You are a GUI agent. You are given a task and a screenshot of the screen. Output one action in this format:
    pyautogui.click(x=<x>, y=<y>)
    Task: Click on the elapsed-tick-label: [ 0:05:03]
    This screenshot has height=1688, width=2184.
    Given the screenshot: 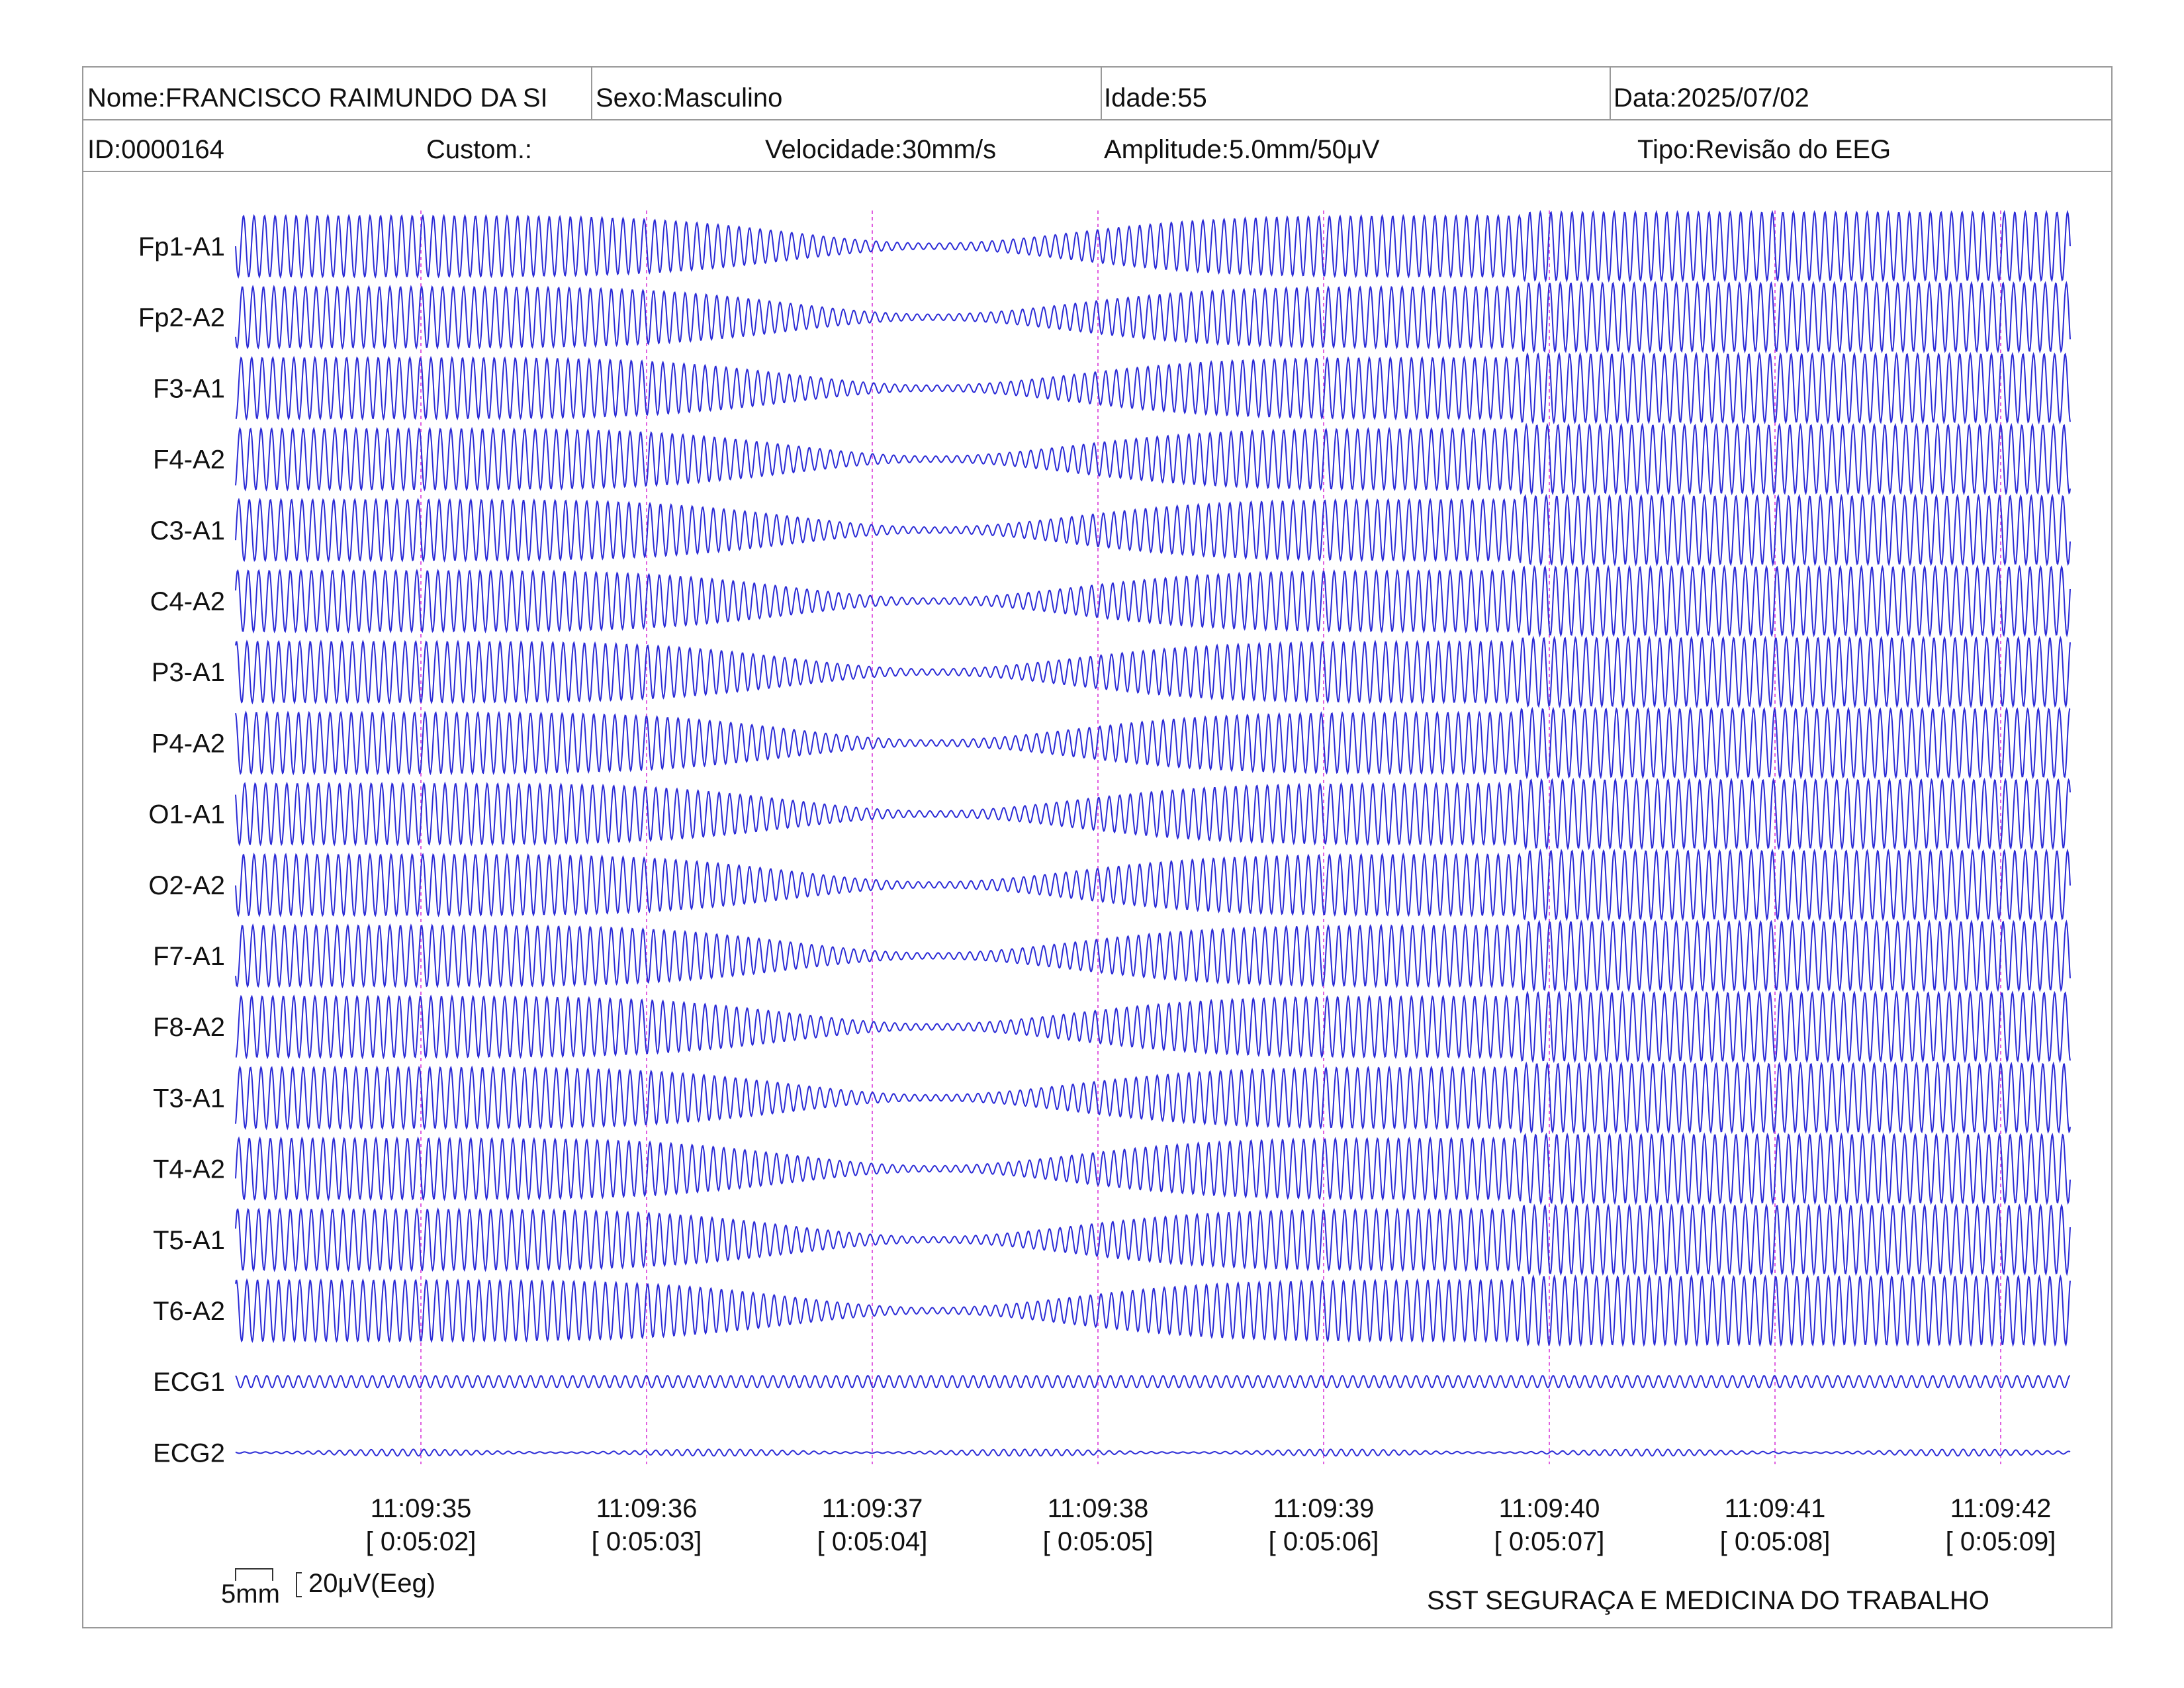 What is the action you would take?
    pyautogui.click(x=647, y=1541)
    